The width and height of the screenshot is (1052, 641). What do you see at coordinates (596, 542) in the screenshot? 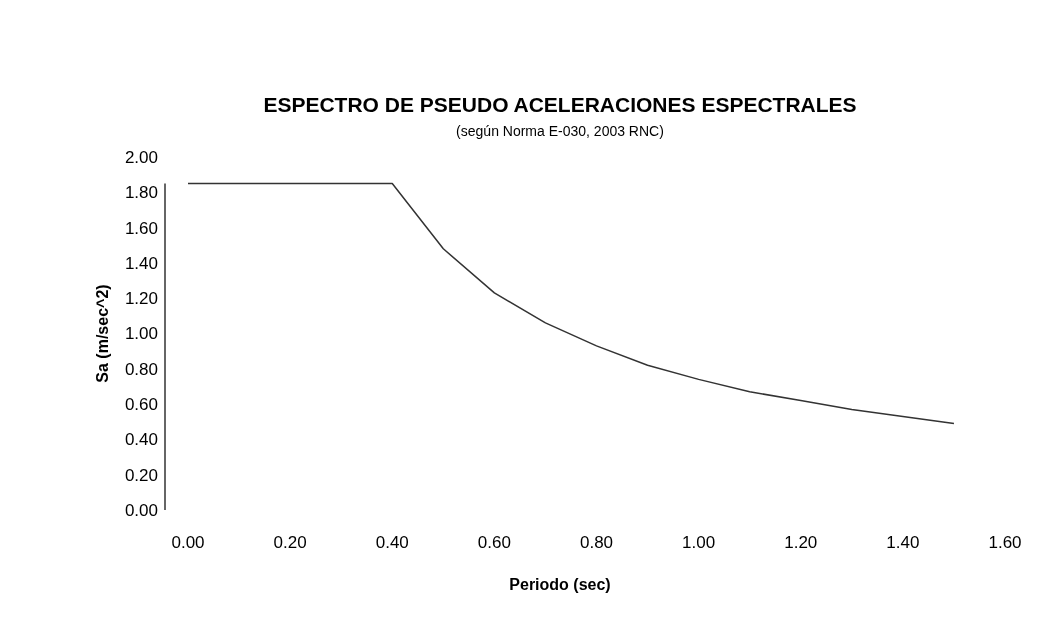
I see `x-tick-label: 0.80` at bounding box center [596, 542].